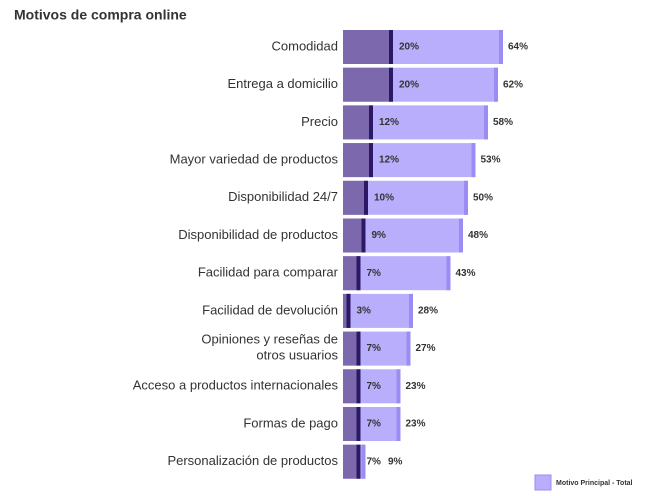 This screenshot has width=647, height=496. Describe the element at coordinates (478, 235) in the screenshot. I see `value-label: 48%` at that location.